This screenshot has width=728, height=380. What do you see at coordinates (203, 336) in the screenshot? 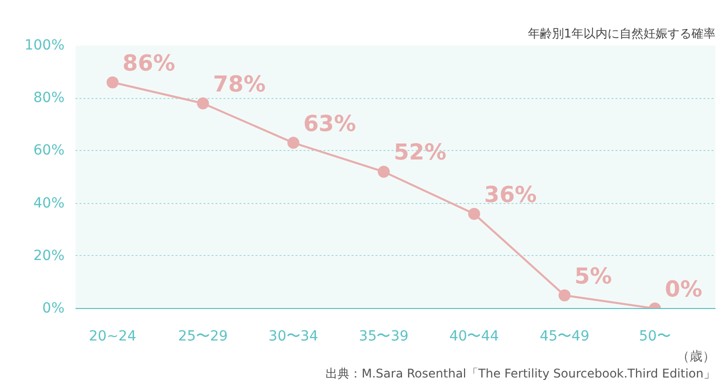
I see `x-tick-label: 25〜29` at bounding box center [203, 336].